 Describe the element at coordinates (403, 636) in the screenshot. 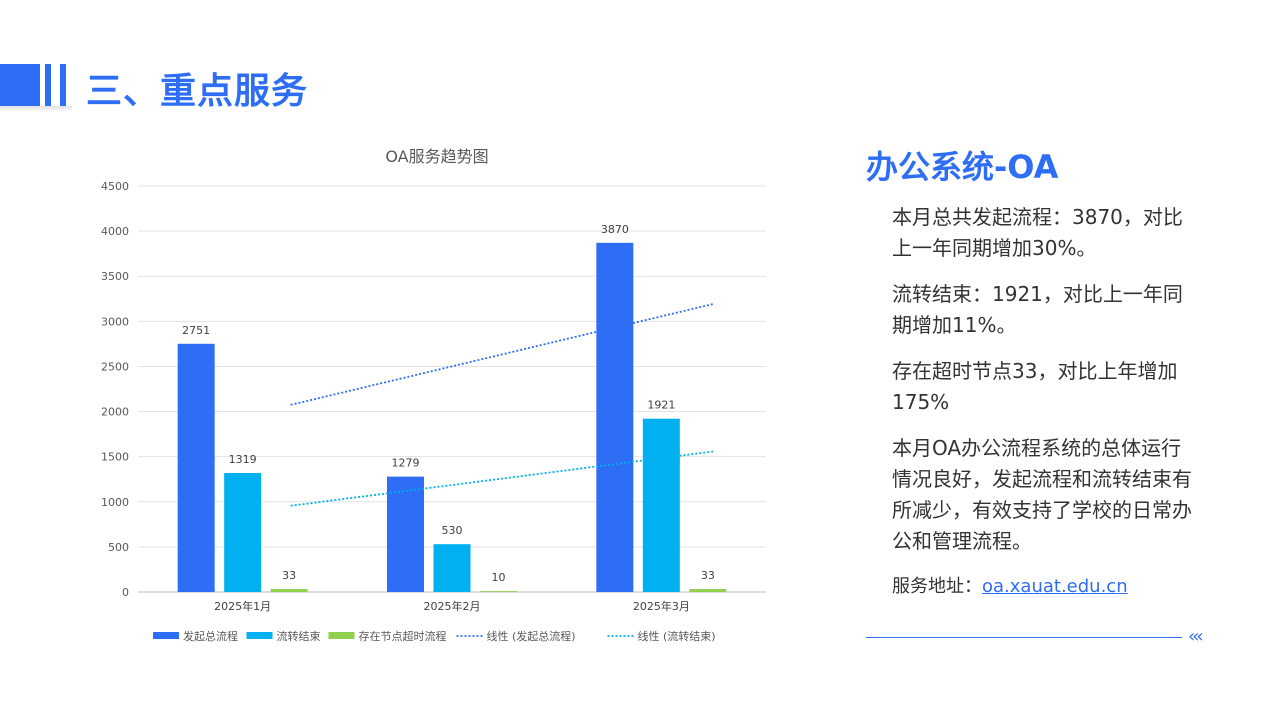

I see `legend-label: 存在节点超时流程` at that location.